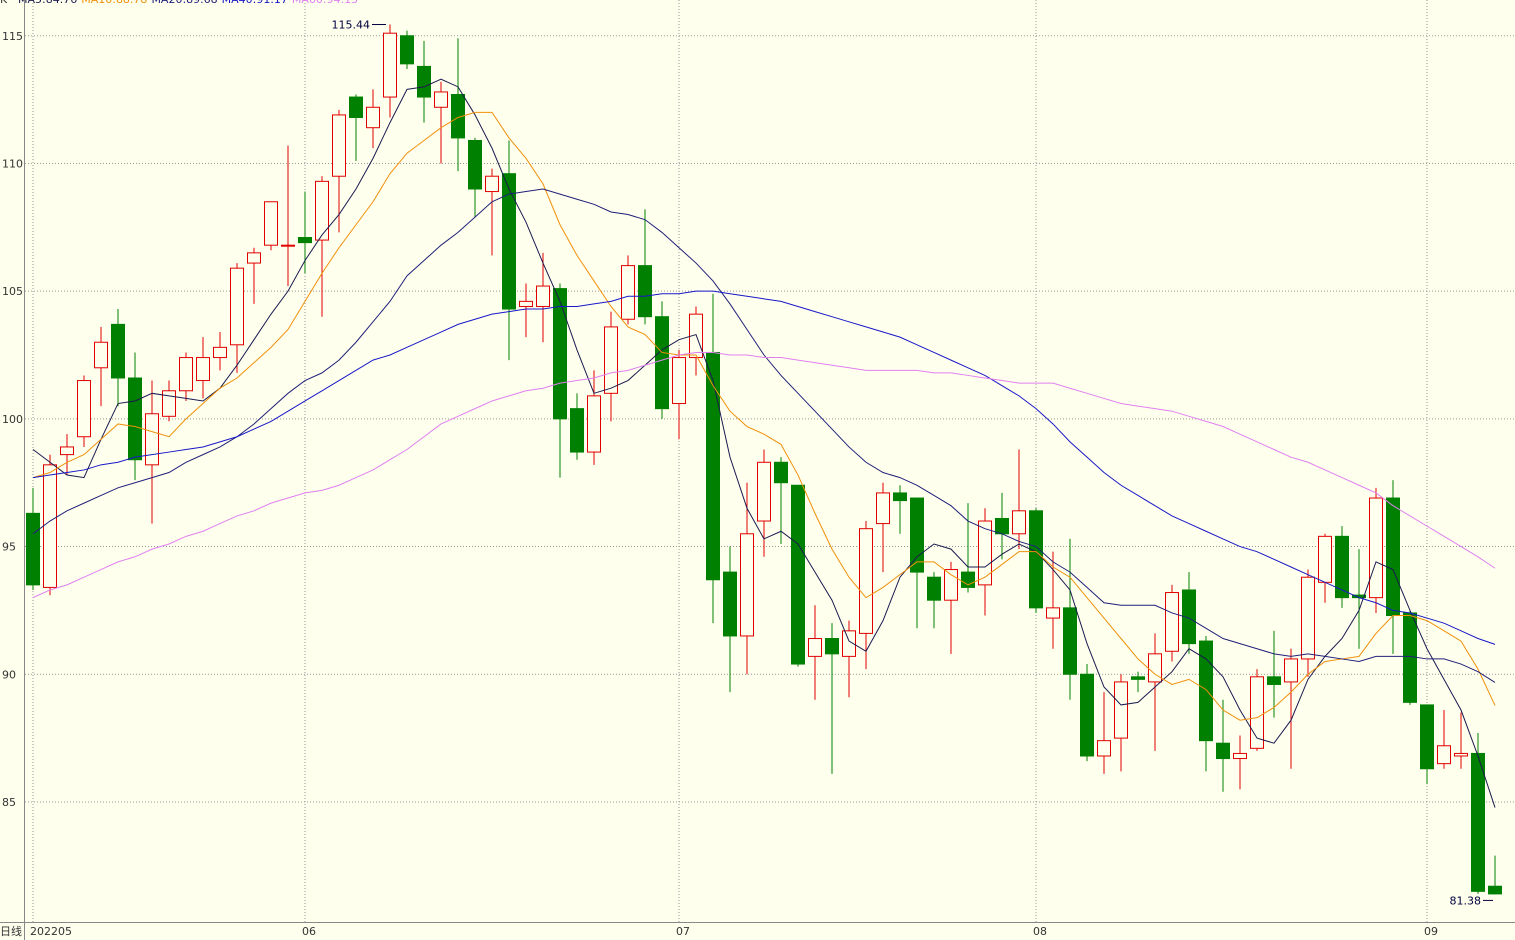 Image resolution: width=1515 pixels, height=940 pixels. I want to click on legend-entry: MA40:91.17, so click(255, 3).